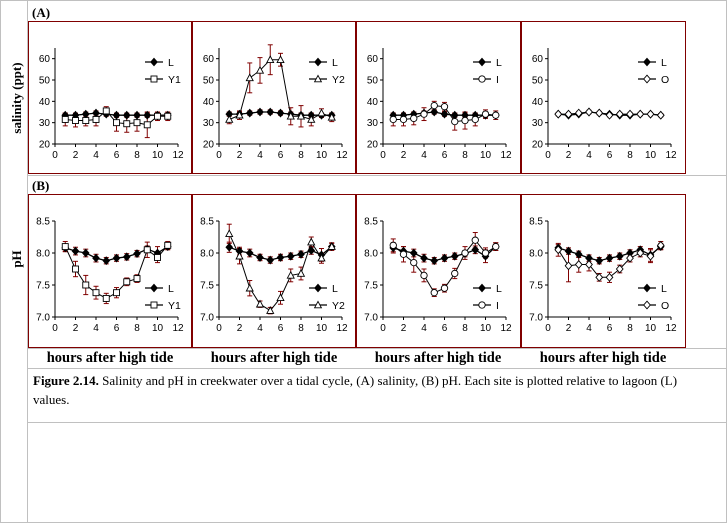 The image size is (727, 523). What do you see at coordinates (371, 286) in the screenshot?
I see `y-tick-label: 7.5` at bounding box center [371, 286].